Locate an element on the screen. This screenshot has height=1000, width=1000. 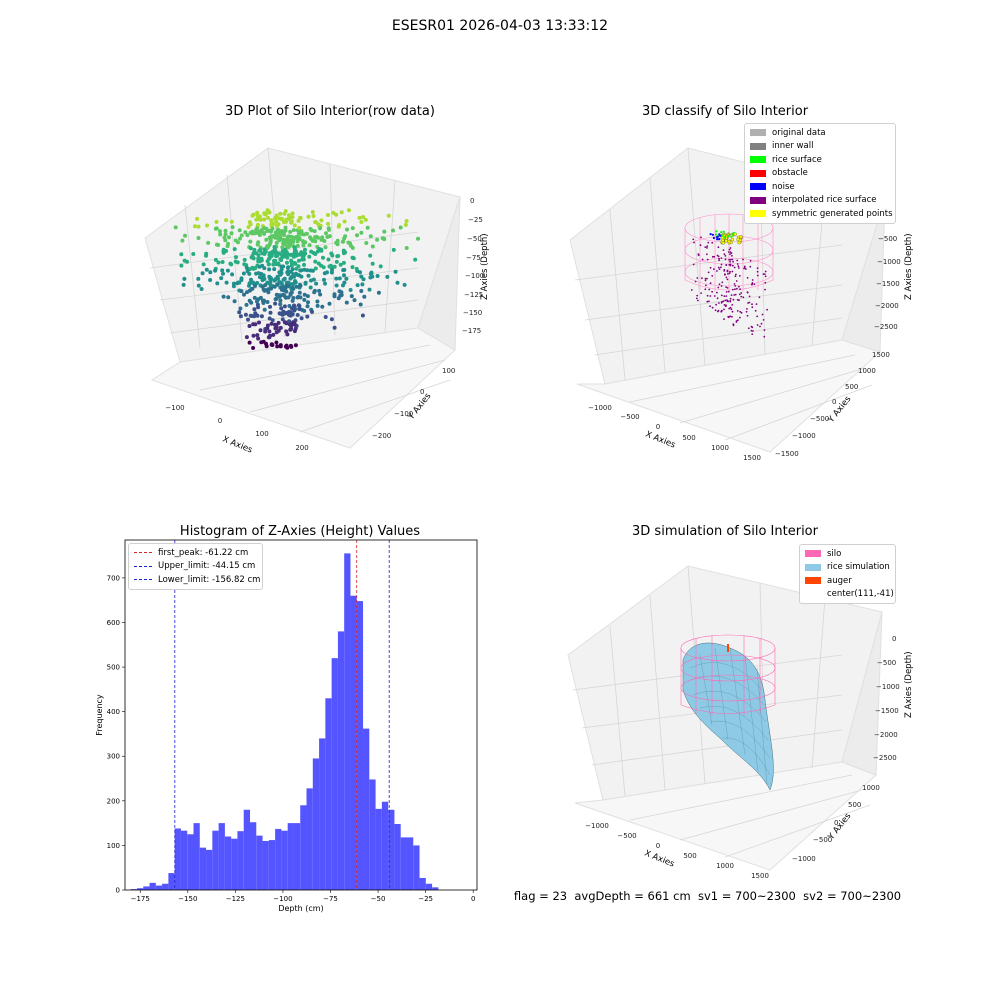
panel2-ytick: 0 is located at coordinates (834, 402).